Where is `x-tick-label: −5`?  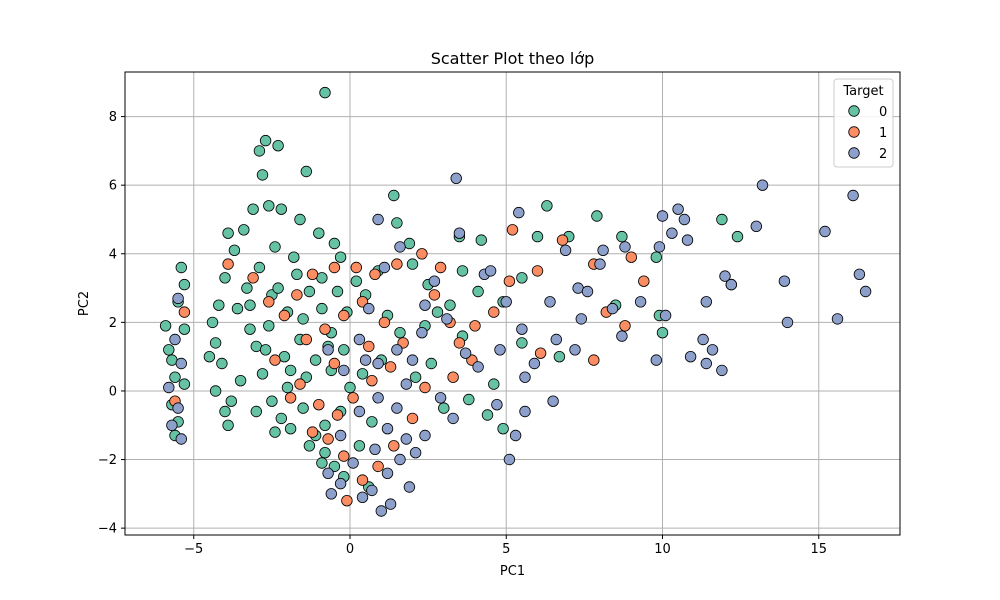
x-tick-label: −5 is located at coordinates (193, 549).